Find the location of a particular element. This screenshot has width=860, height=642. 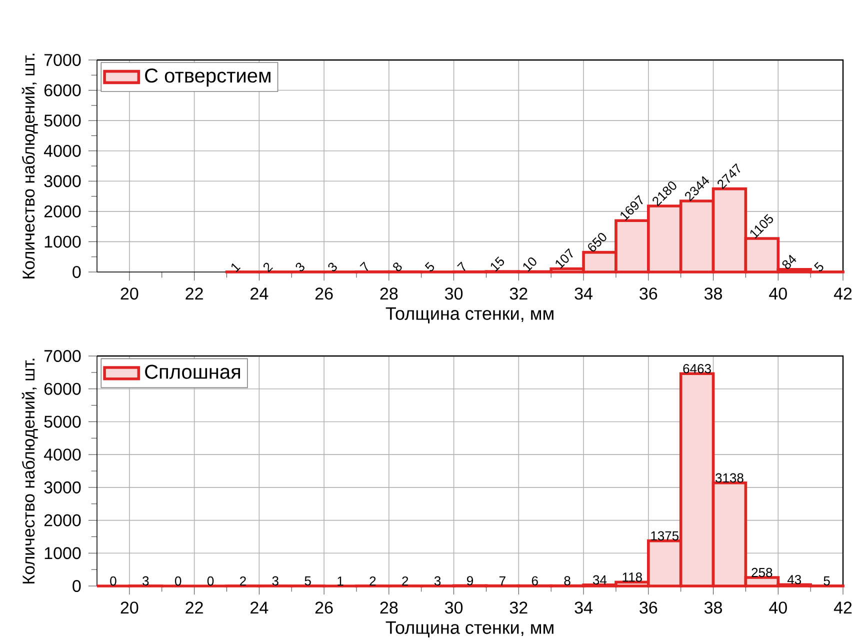

data-label: 650 is located at coordinates (597, 242).